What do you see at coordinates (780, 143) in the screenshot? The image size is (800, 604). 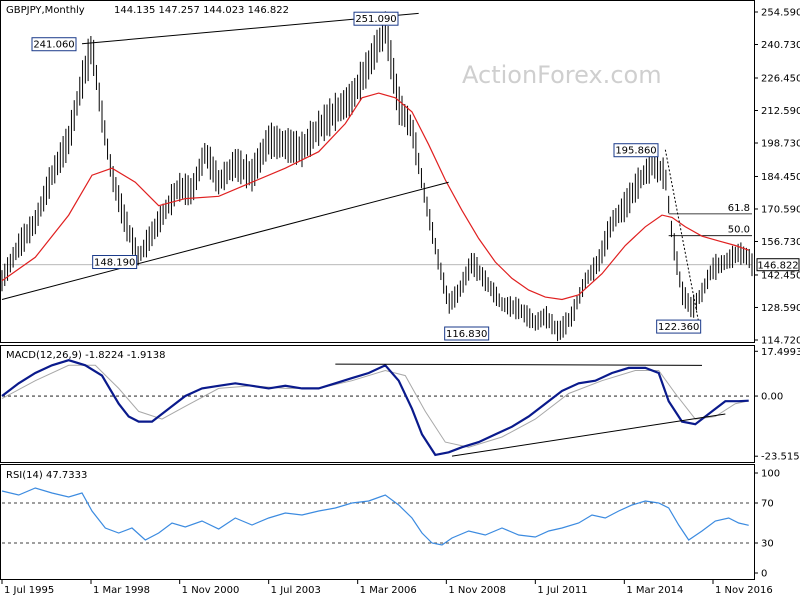 I see `price-y-tick-label: 198.730` at bounding box center [780, 143].